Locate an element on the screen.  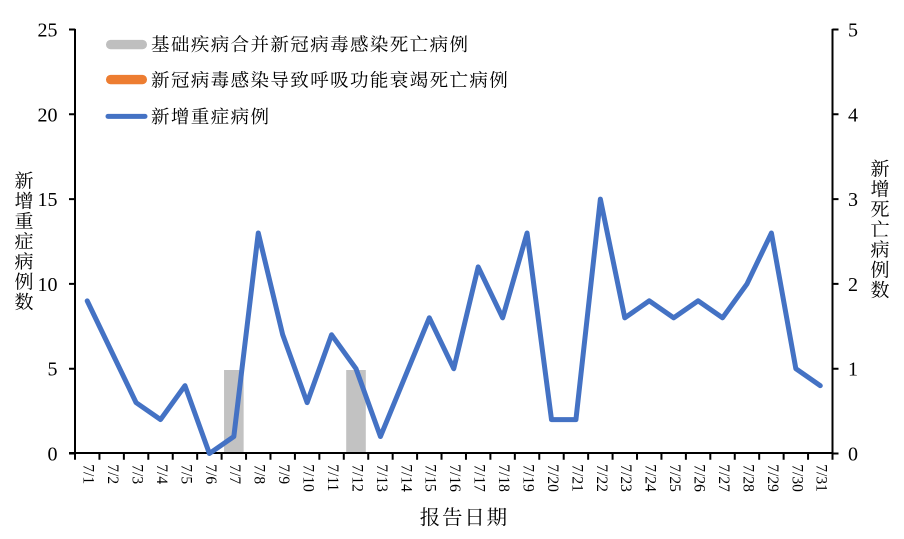
svg-text: 7/28 is located at coordinates (747, 478).